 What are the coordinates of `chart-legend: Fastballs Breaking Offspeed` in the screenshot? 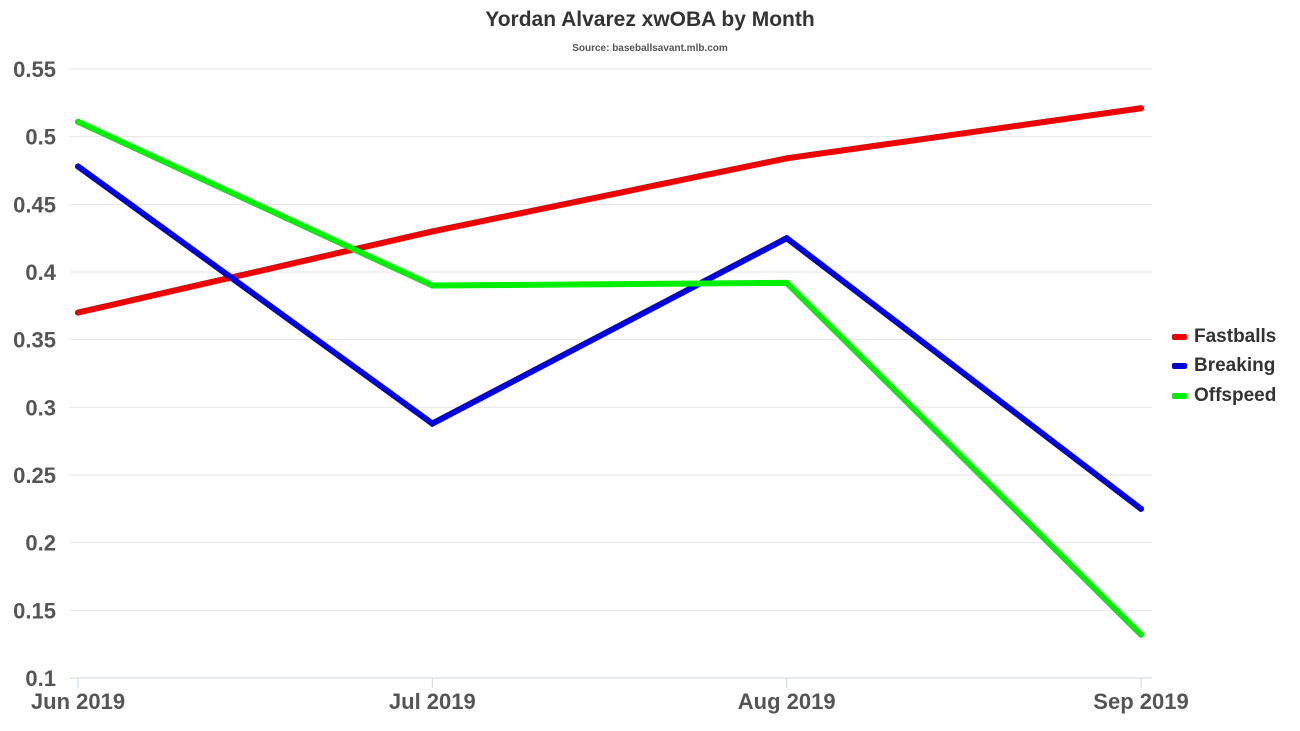 It's located at (1224, 366).